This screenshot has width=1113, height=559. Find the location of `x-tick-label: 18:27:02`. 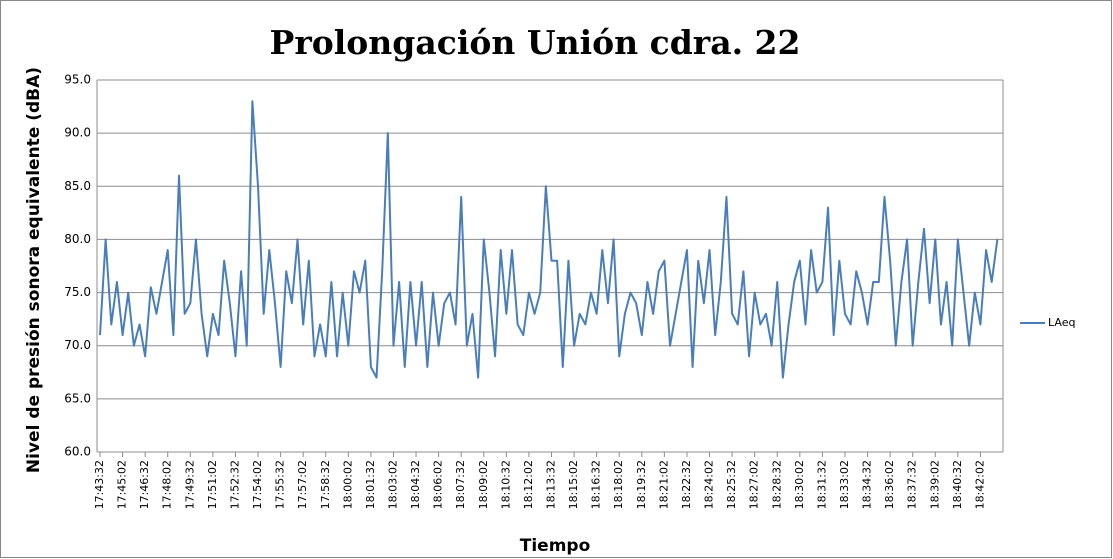

x-tick-label: 18:27:02 is located at coordinates (754, 484).